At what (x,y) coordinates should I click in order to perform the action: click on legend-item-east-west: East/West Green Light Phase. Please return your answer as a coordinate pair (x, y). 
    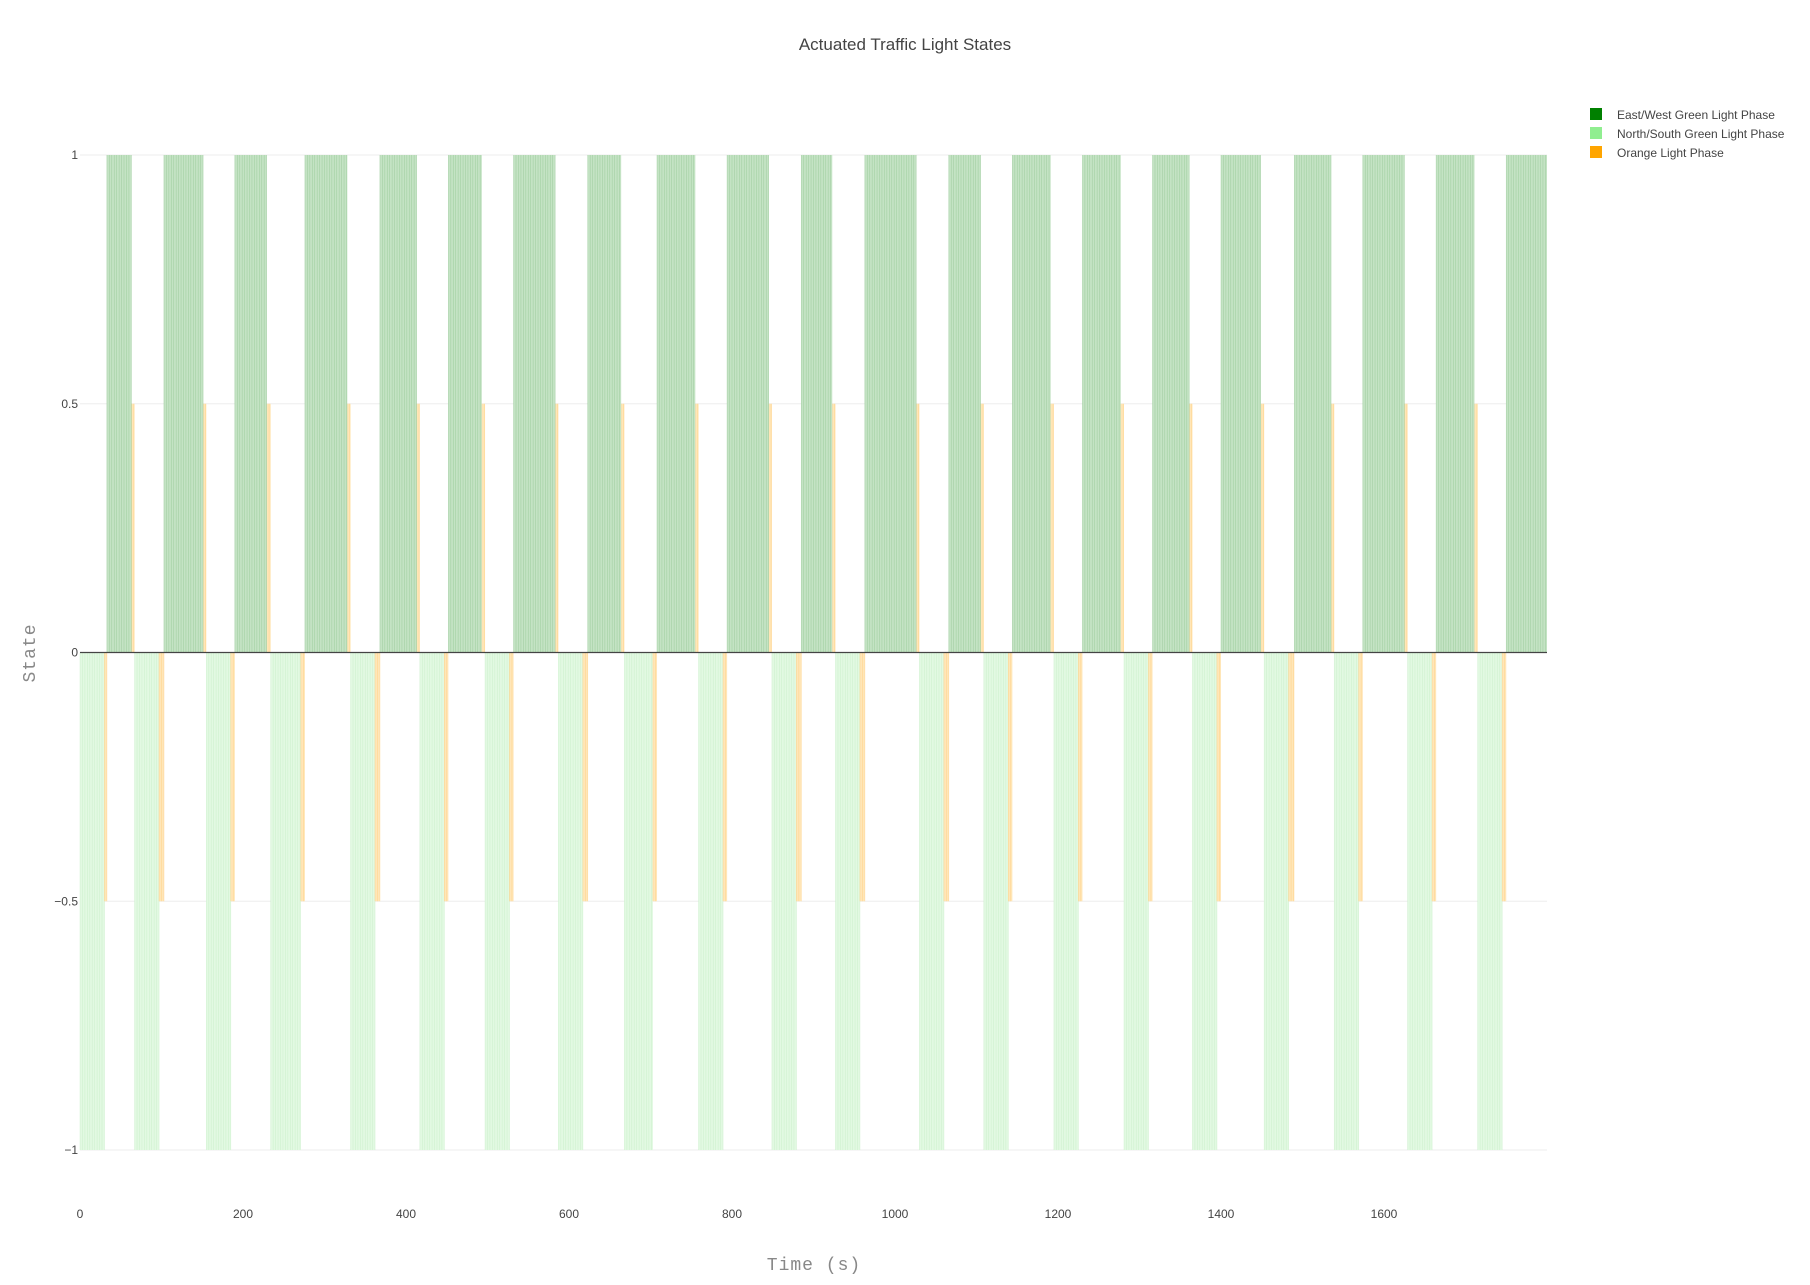
    Looking at the image, I should click on (1682, 115).